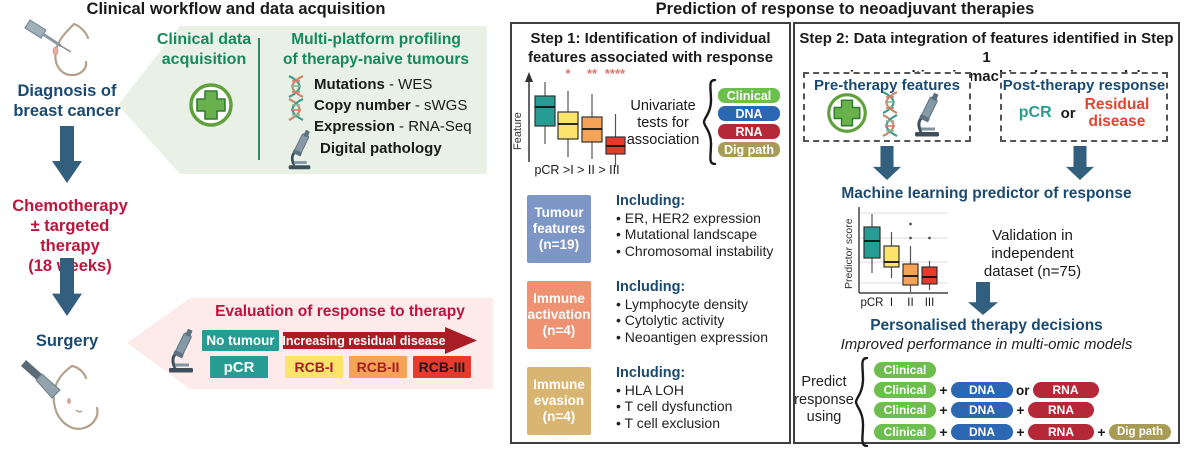  What do you see at coordinates (57, 48) in the screenshot?
I see `breast-biopsy-icon` at bounding box center [57, 48].